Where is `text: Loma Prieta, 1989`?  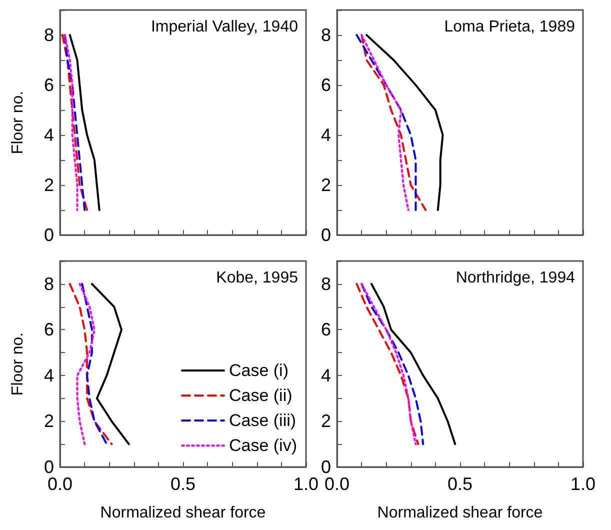
text: Loma Prieta, 1989 is located at coordinates (510, 27).